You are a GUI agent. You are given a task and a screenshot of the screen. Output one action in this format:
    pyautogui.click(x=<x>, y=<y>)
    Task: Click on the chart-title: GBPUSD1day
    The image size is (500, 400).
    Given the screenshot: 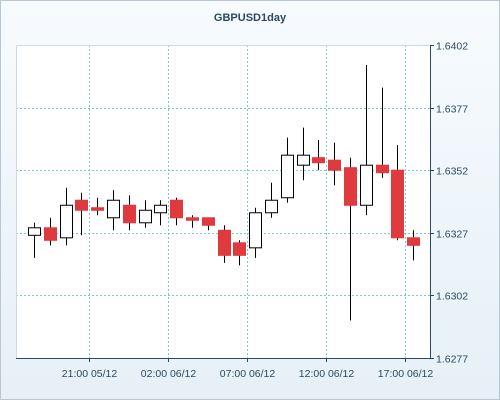 What is the action you would take?
    pyautogui.click(x=250, y=18)
    